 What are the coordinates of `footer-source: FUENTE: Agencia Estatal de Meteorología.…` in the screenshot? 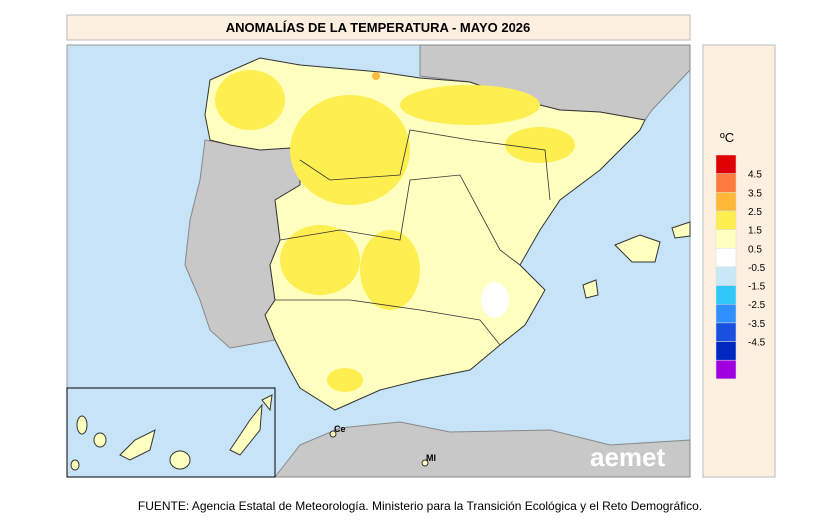 It's located at (420, 506).